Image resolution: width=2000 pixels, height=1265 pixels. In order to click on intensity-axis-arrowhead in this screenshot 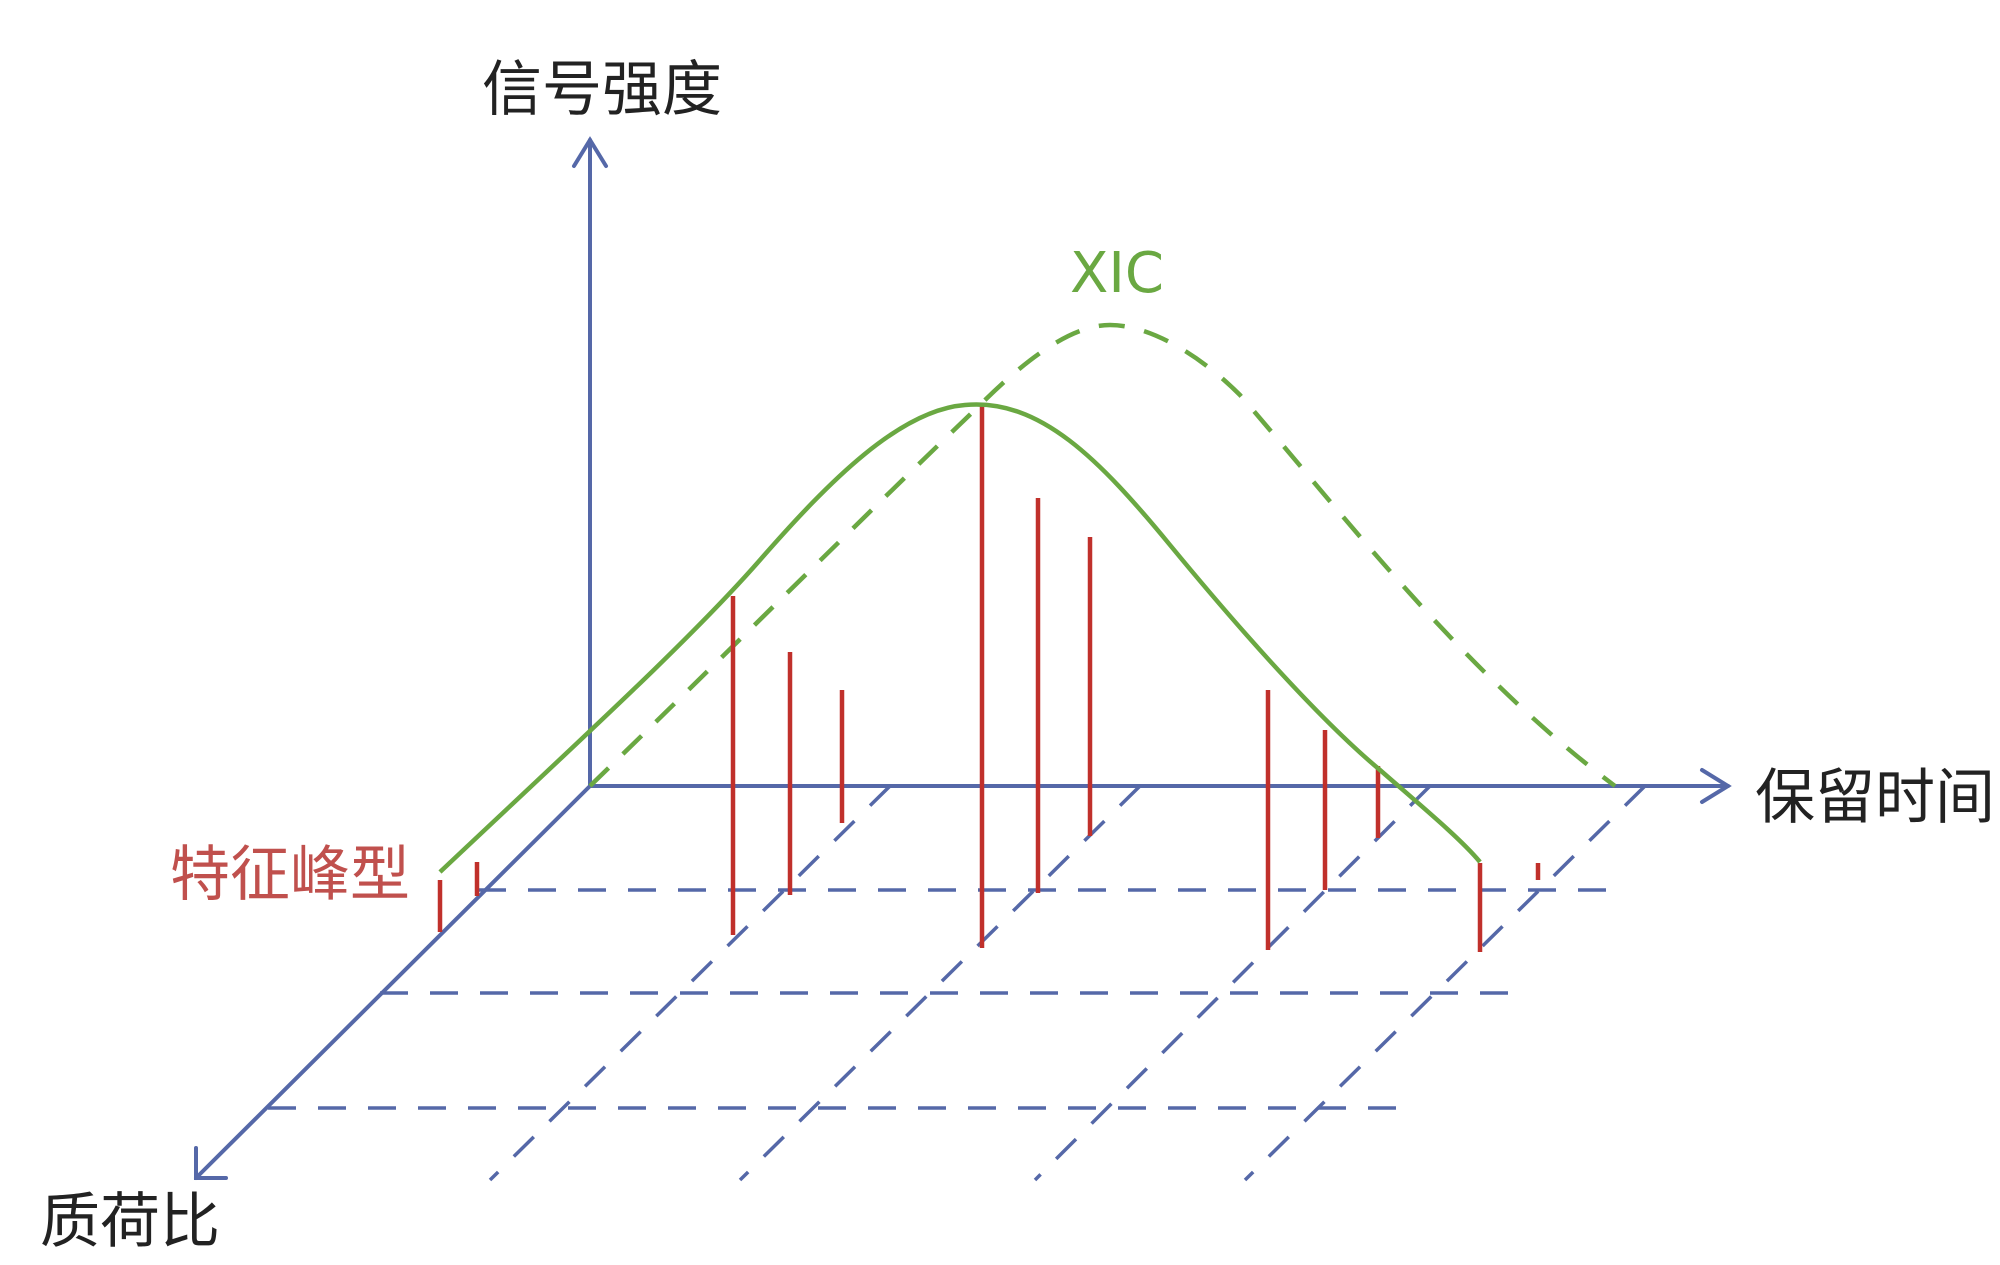, I will do `click(590, 152)`.